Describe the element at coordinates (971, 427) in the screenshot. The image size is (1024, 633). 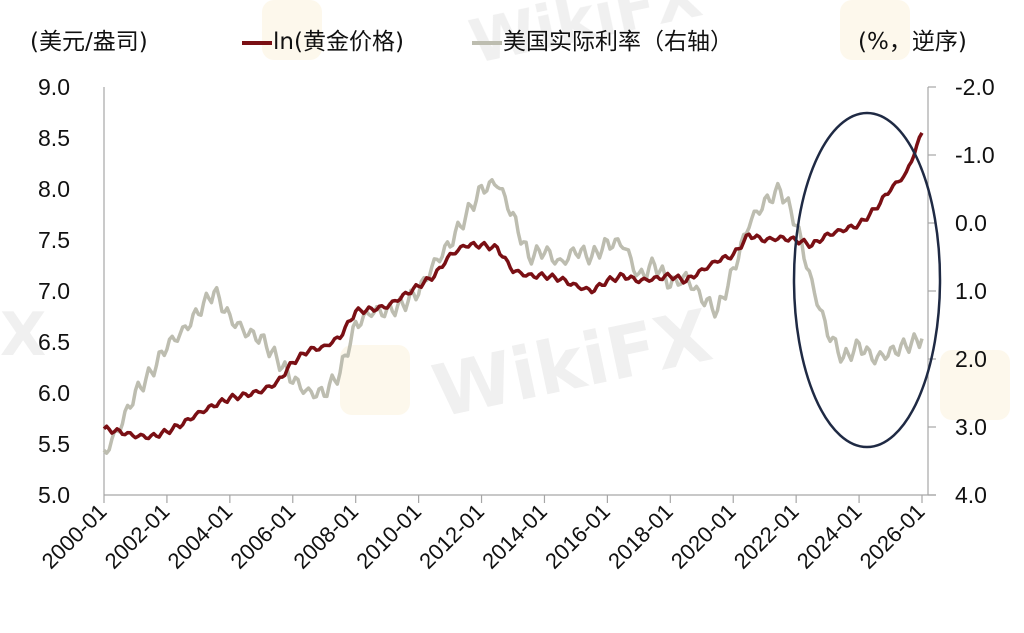
I see `y-right-tick-label: 3.0` at that location.